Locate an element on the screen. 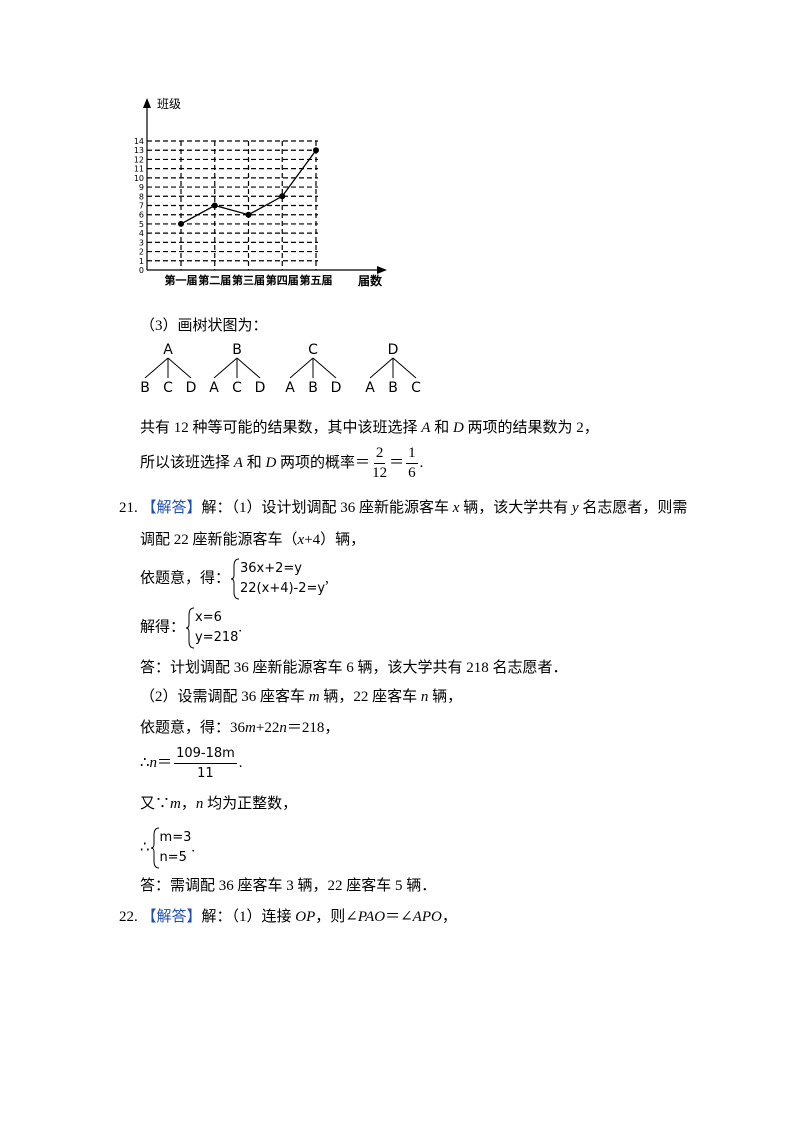  paragraph: 又∵m，n 均为正整数， is located at coordinates (218, 804).